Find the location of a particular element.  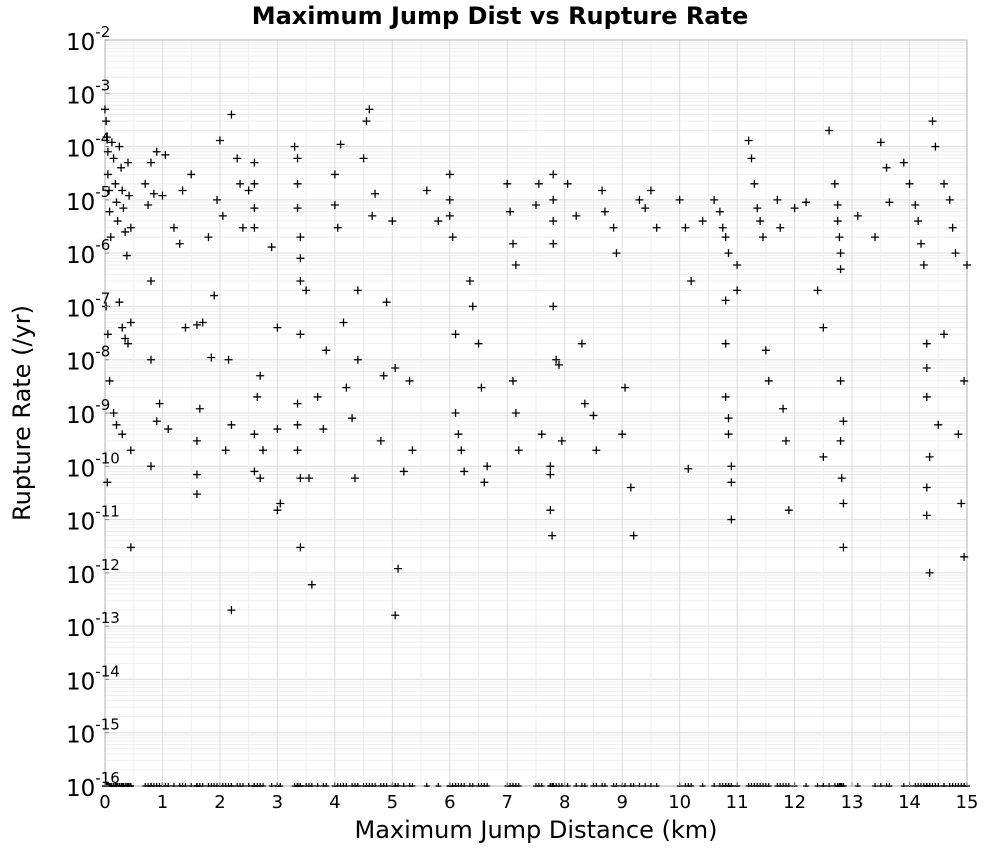

y-tick-label: 10⁻¹⁴ is located at coordinates (93, 678).